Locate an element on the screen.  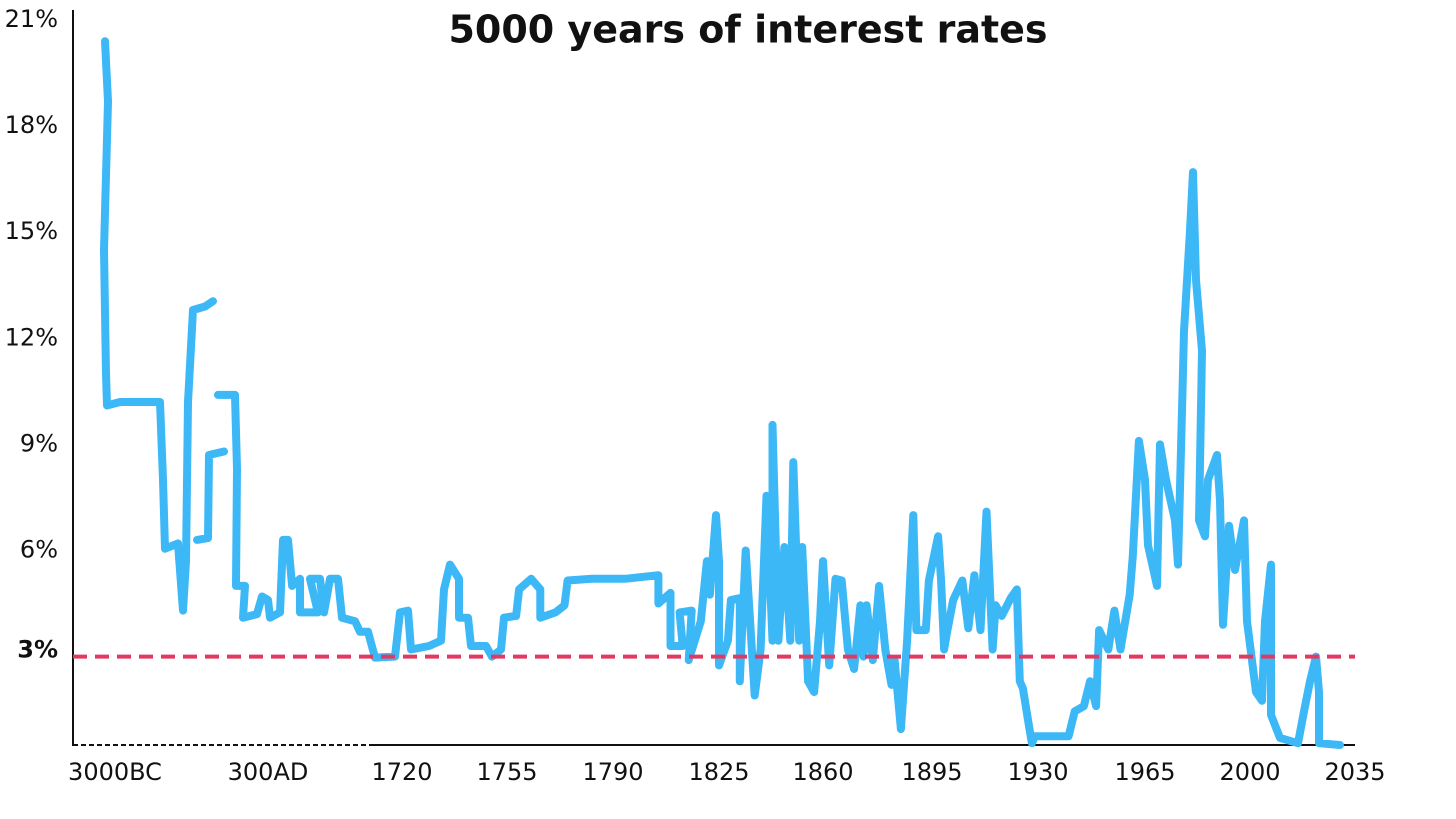
y-tick-label: 12% is located at coordinates (31, 337).